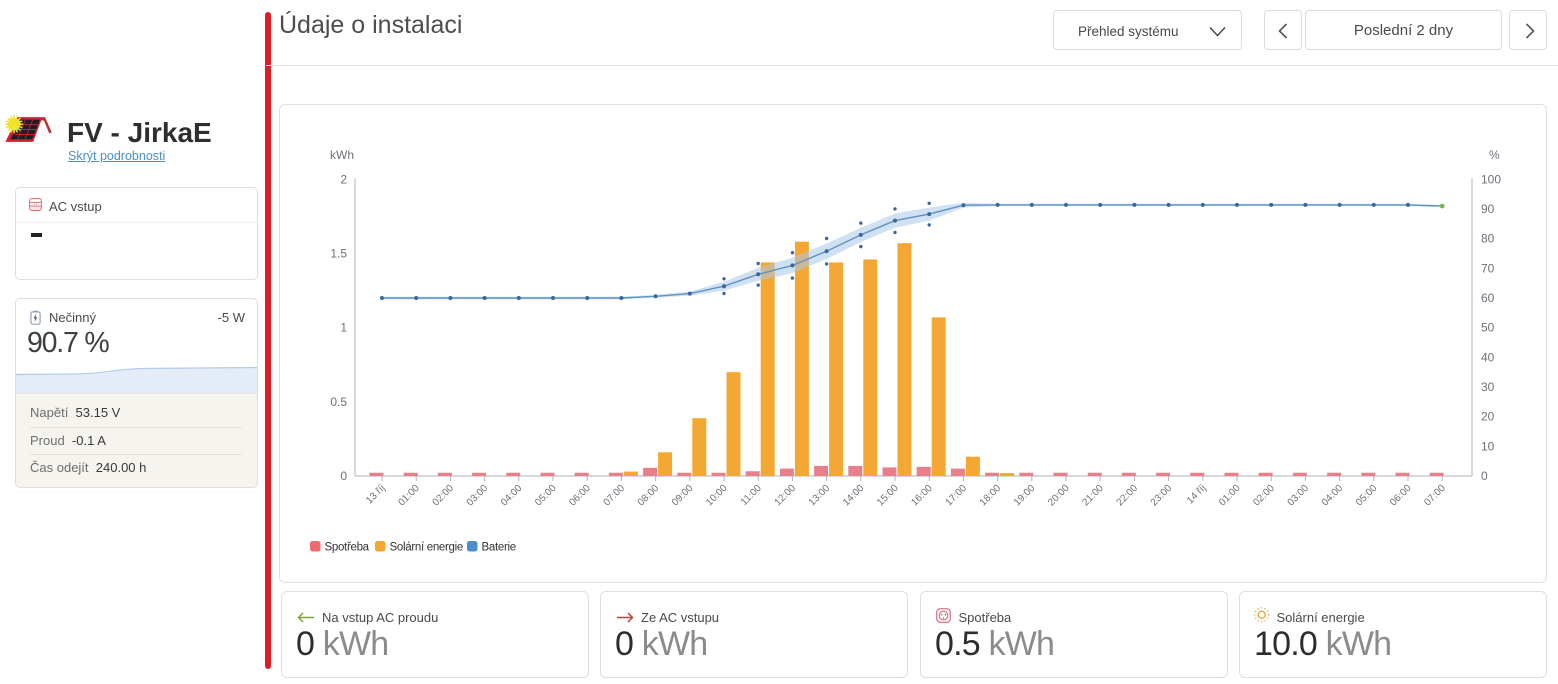 The height and width of the screenshot is (684, 1558). Describe the element at coordinates (957, 496) in the screenshot. I see `svg-text: 17:00` at that location.